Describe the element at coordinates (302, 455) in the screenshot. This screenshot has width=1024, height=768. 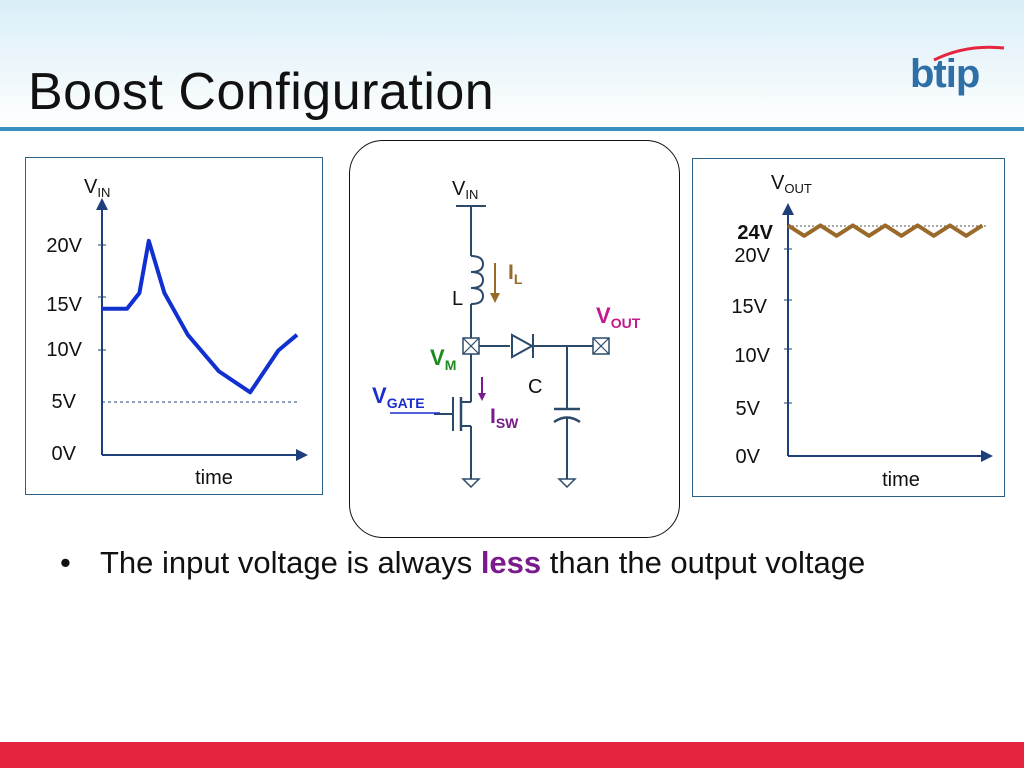
I see `vin-x-axis-arrow-icon` at that location.